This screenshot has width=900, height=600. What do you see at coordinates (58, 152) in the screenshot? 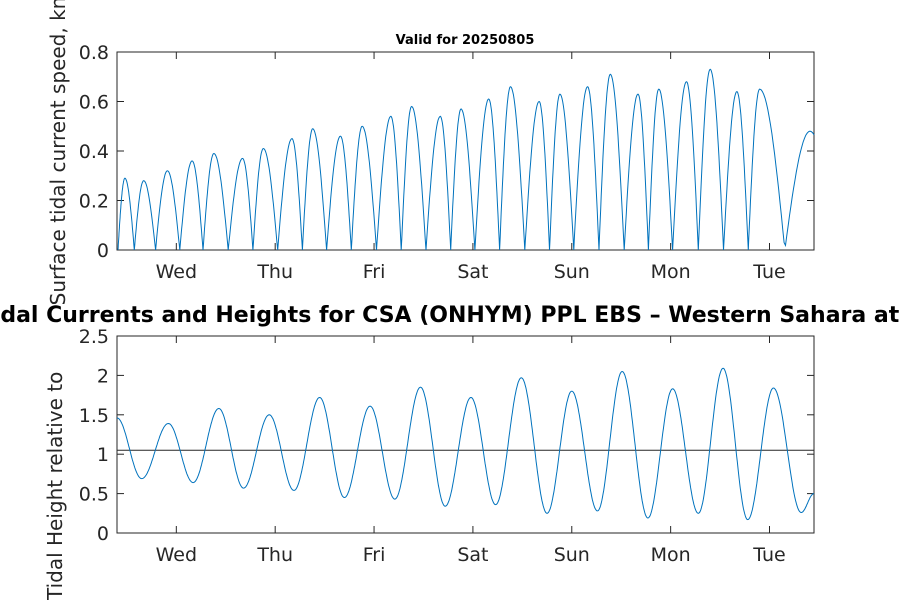
I see `y-axis-label: Surface tidal current speed, kn` at bounding box center [58, 152].